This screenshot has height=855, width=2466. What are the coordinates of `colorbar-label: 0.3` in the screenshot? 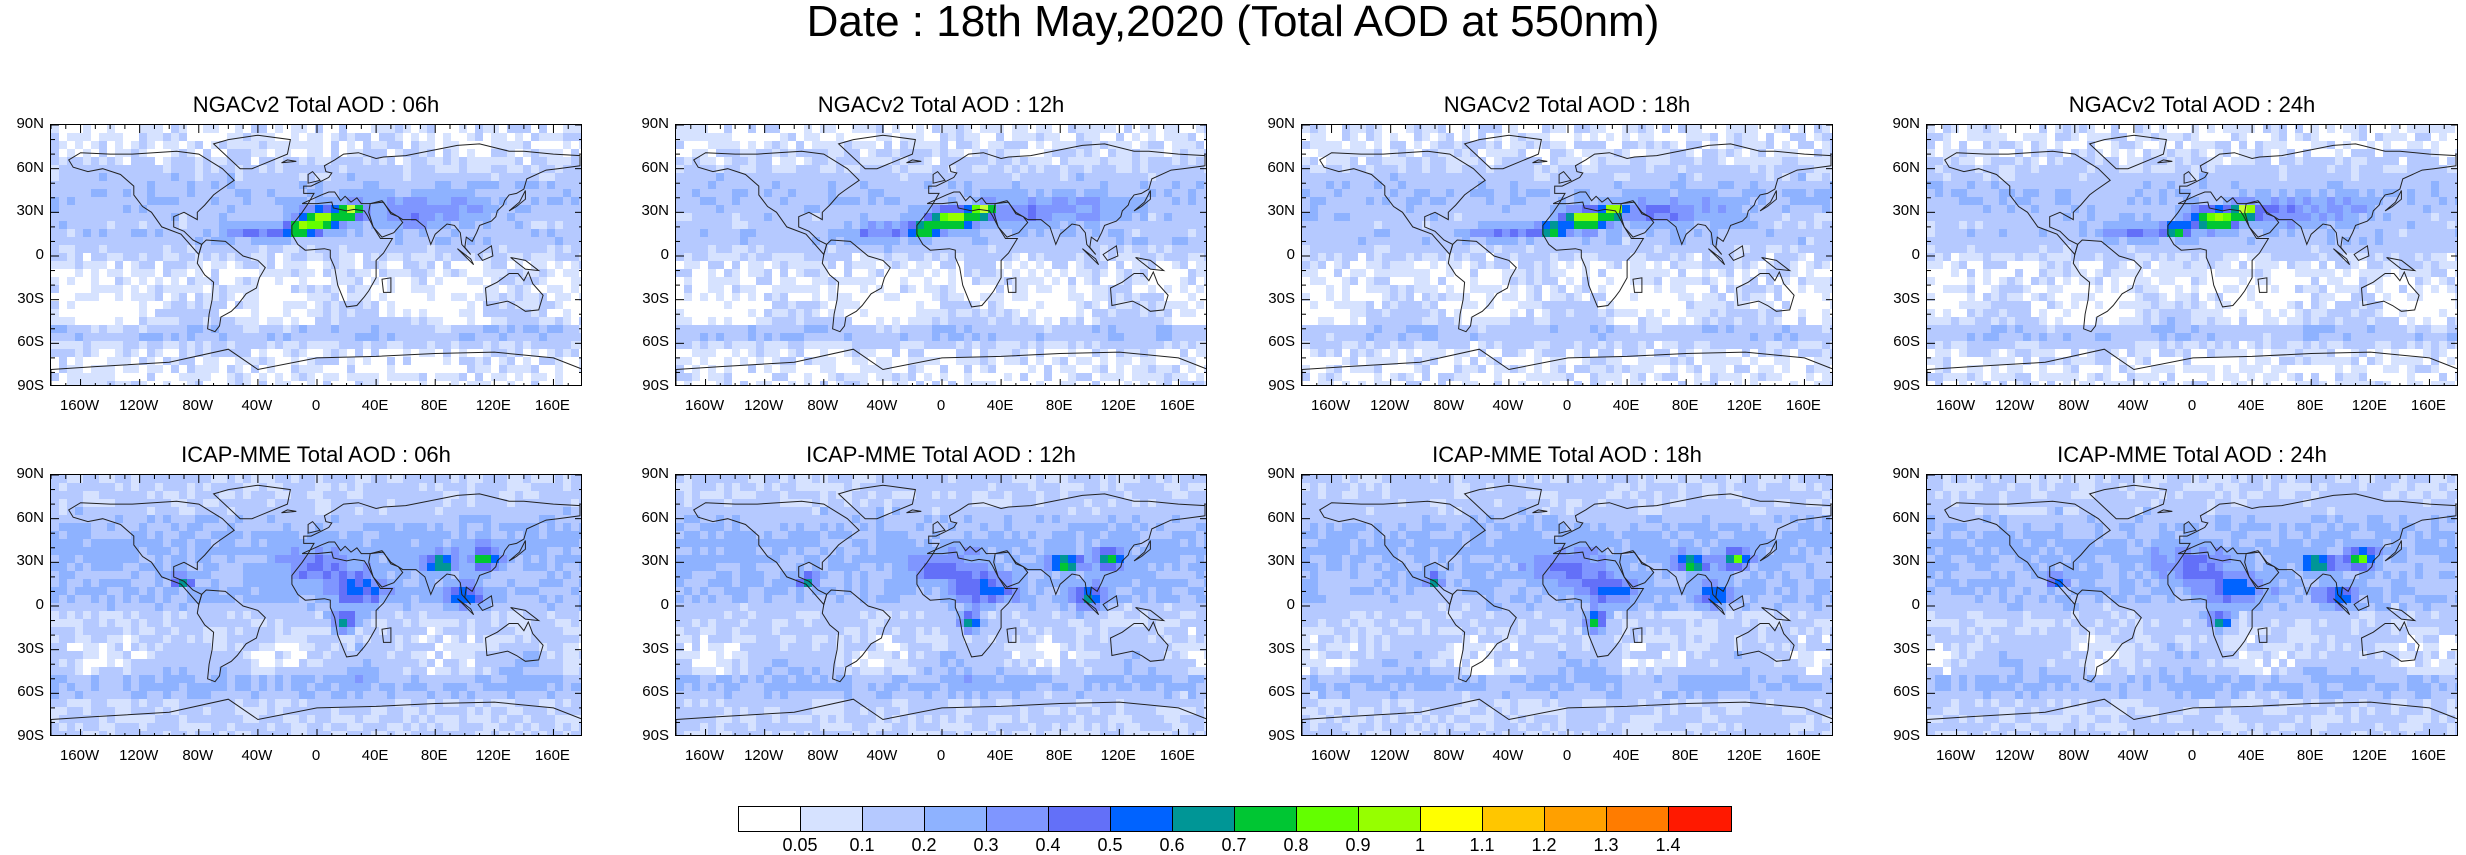 It's located at (986, 845).